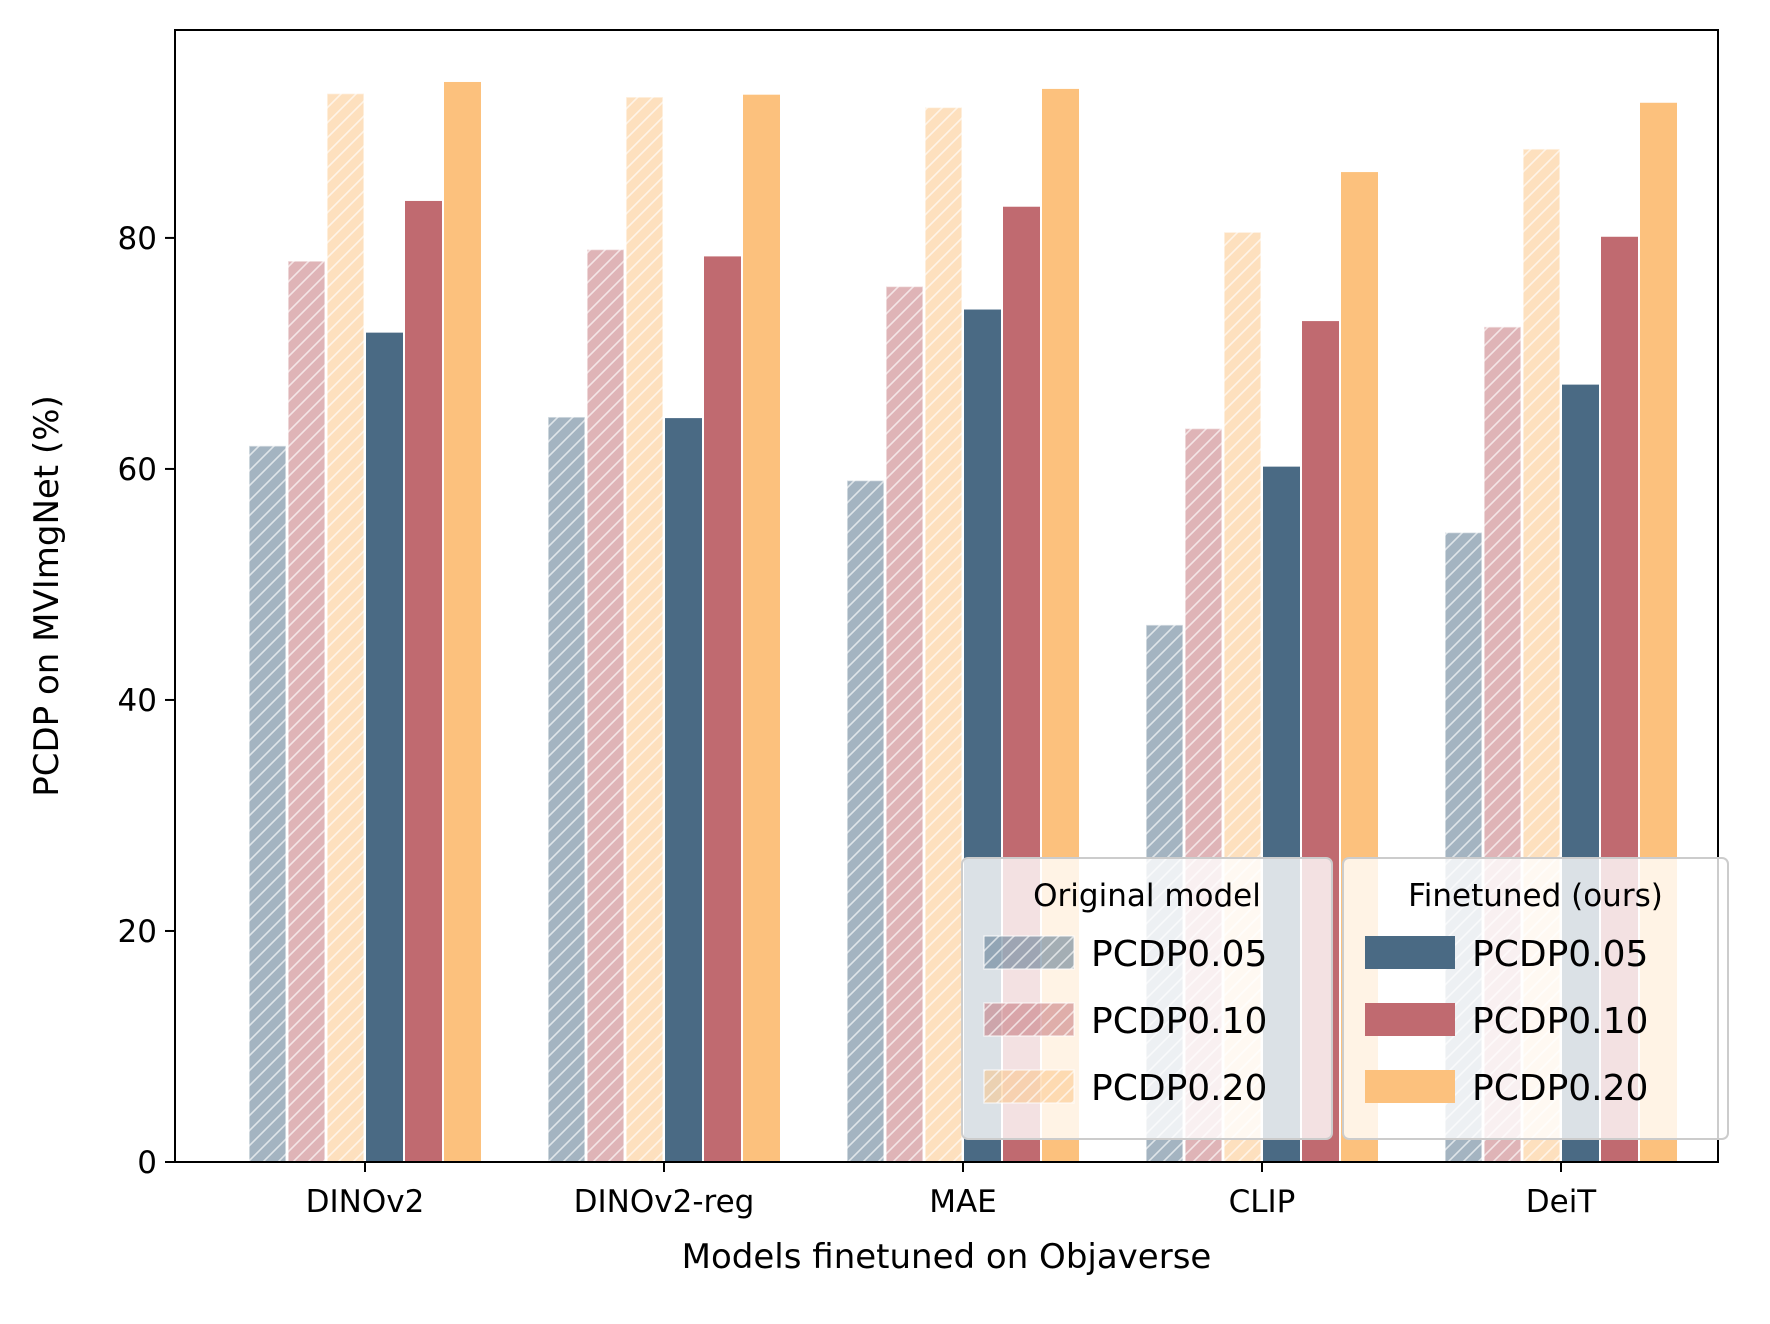  I want to click on bar-finetuned-pcdp0-05-dinov2-reg, so click(683, 790).